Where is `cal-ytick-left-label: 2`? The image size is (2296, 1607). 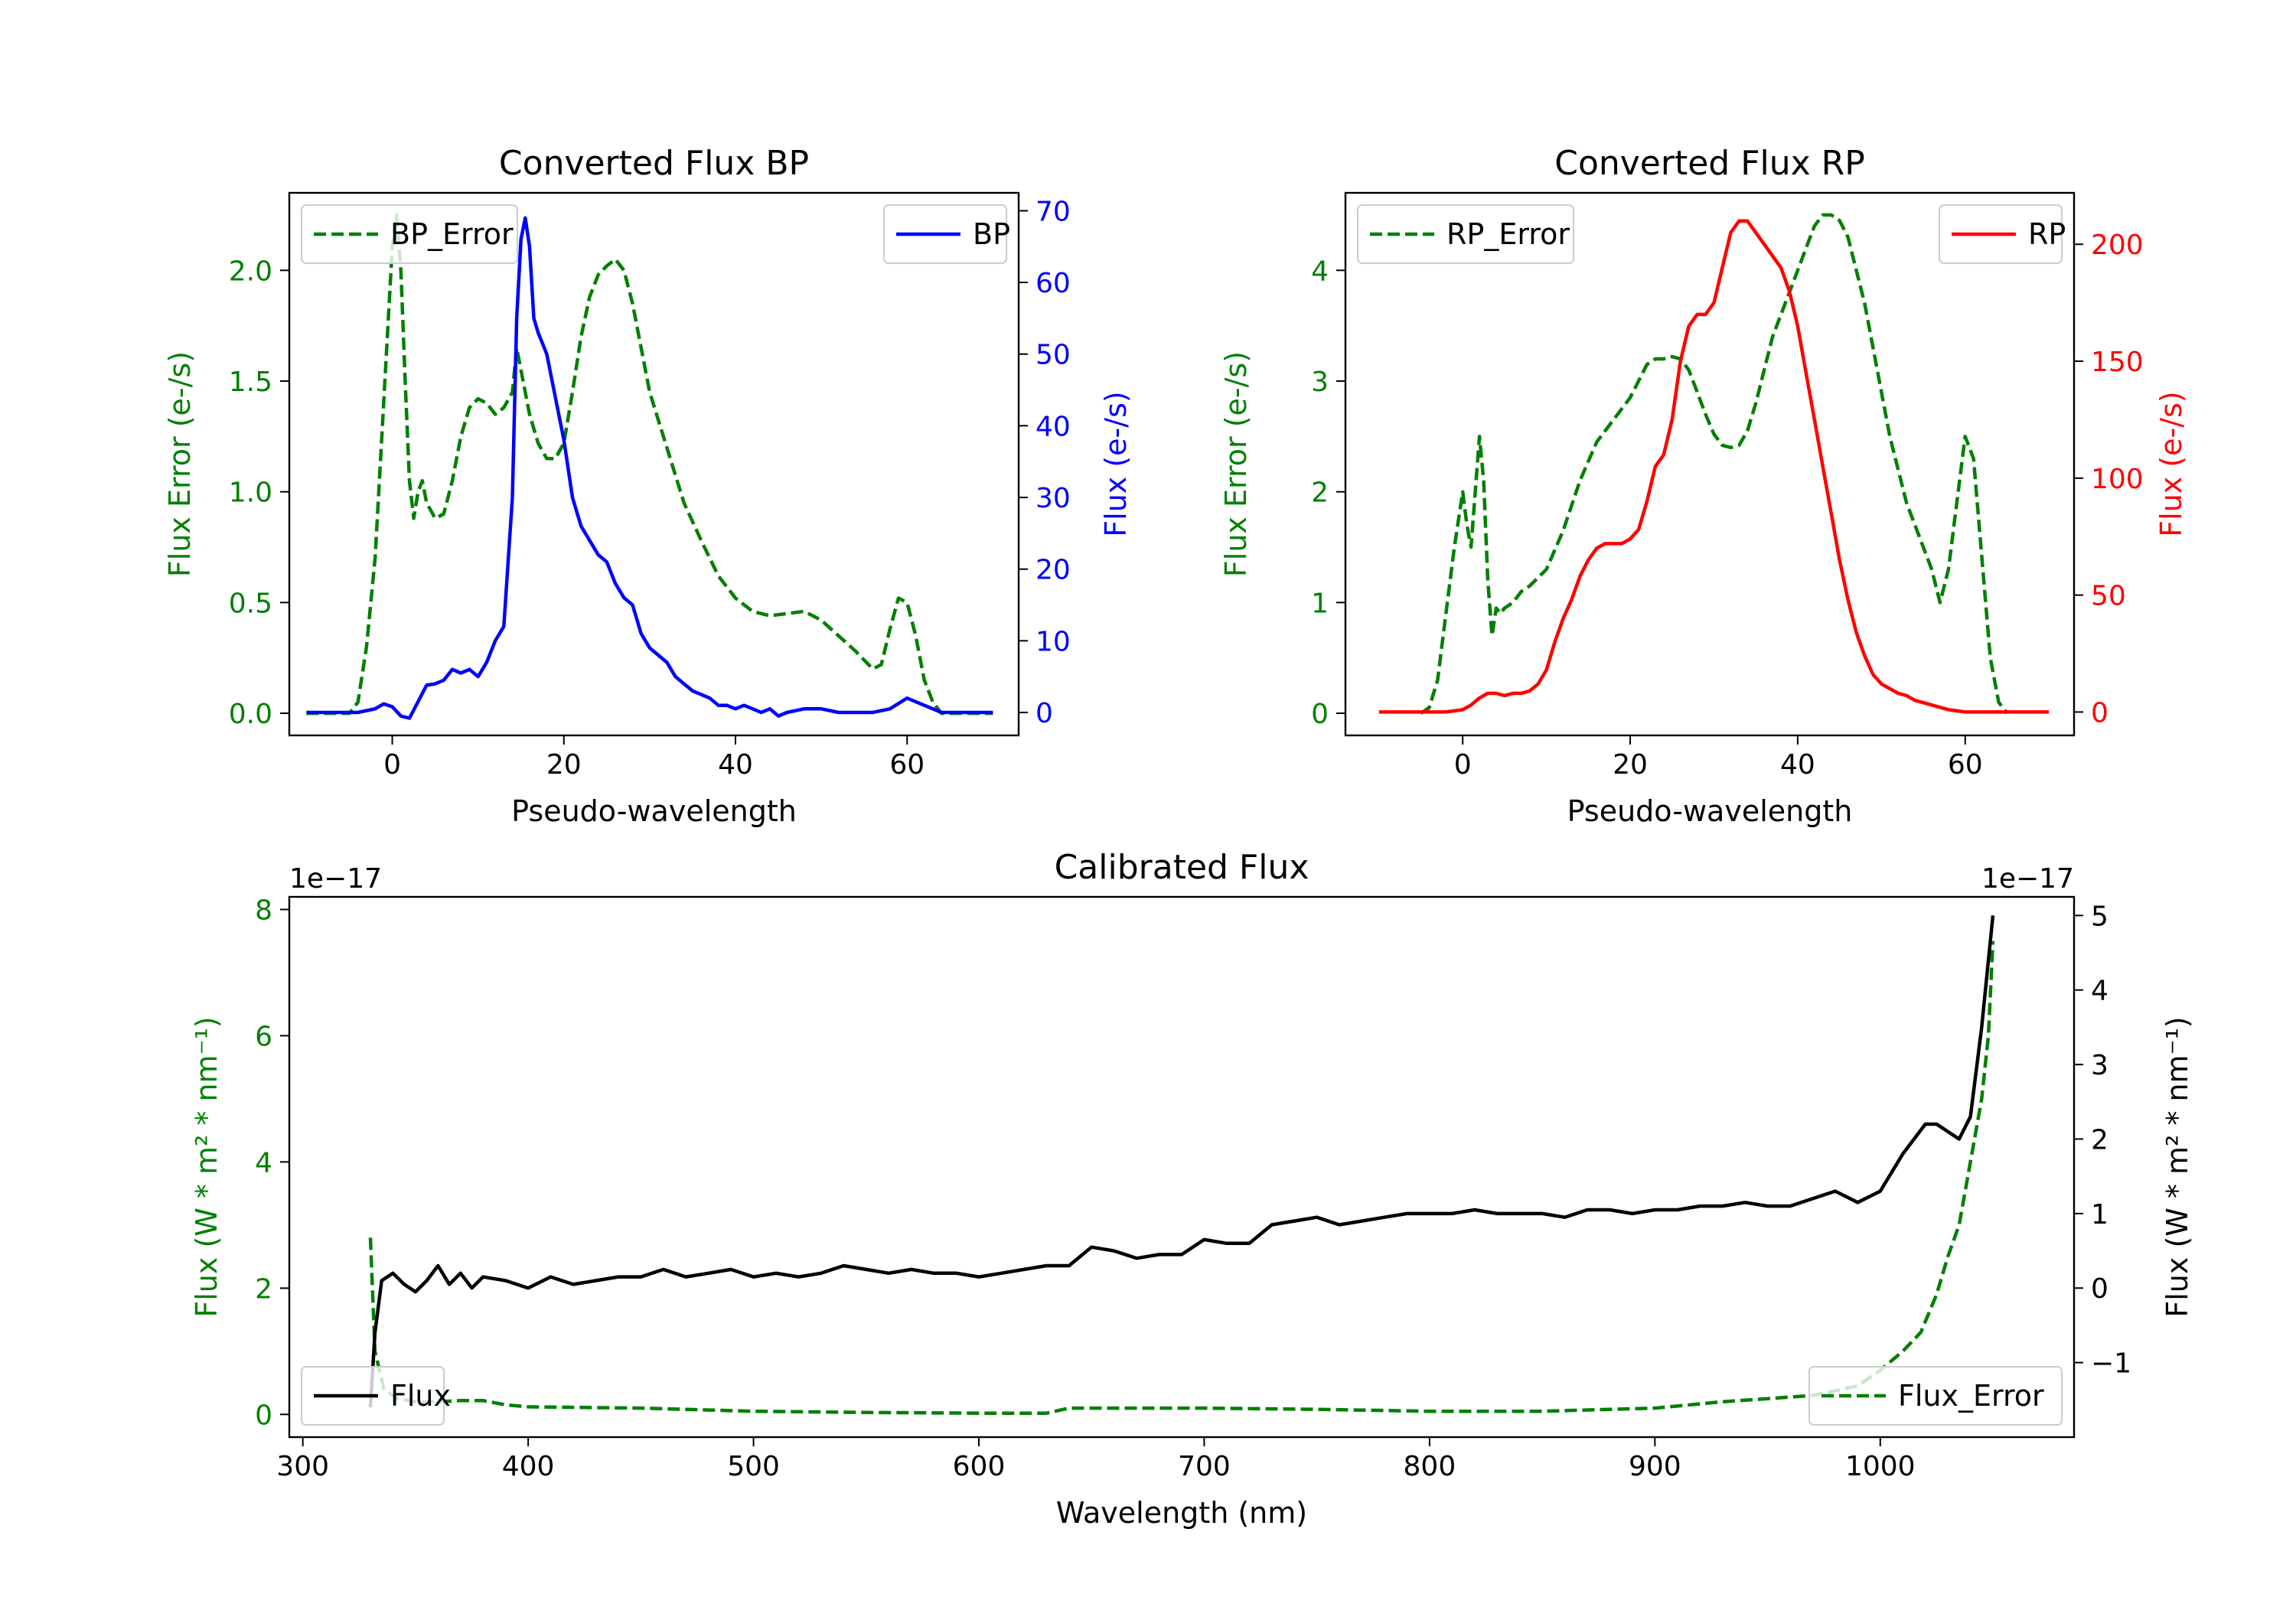 cal-ytick-left-label: 2 is located at coordinates (263, 1289).